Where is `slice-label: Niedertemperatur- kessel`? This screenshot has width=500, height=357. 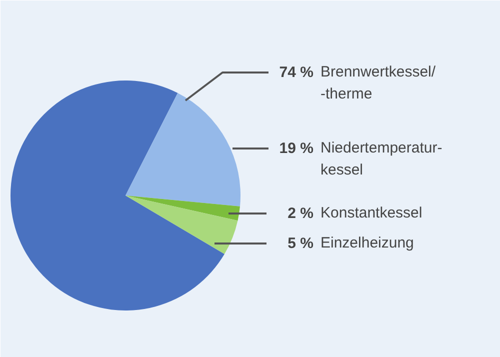
slice-label: Niedertemperatur- kessel is located at coordinates (381, 159).